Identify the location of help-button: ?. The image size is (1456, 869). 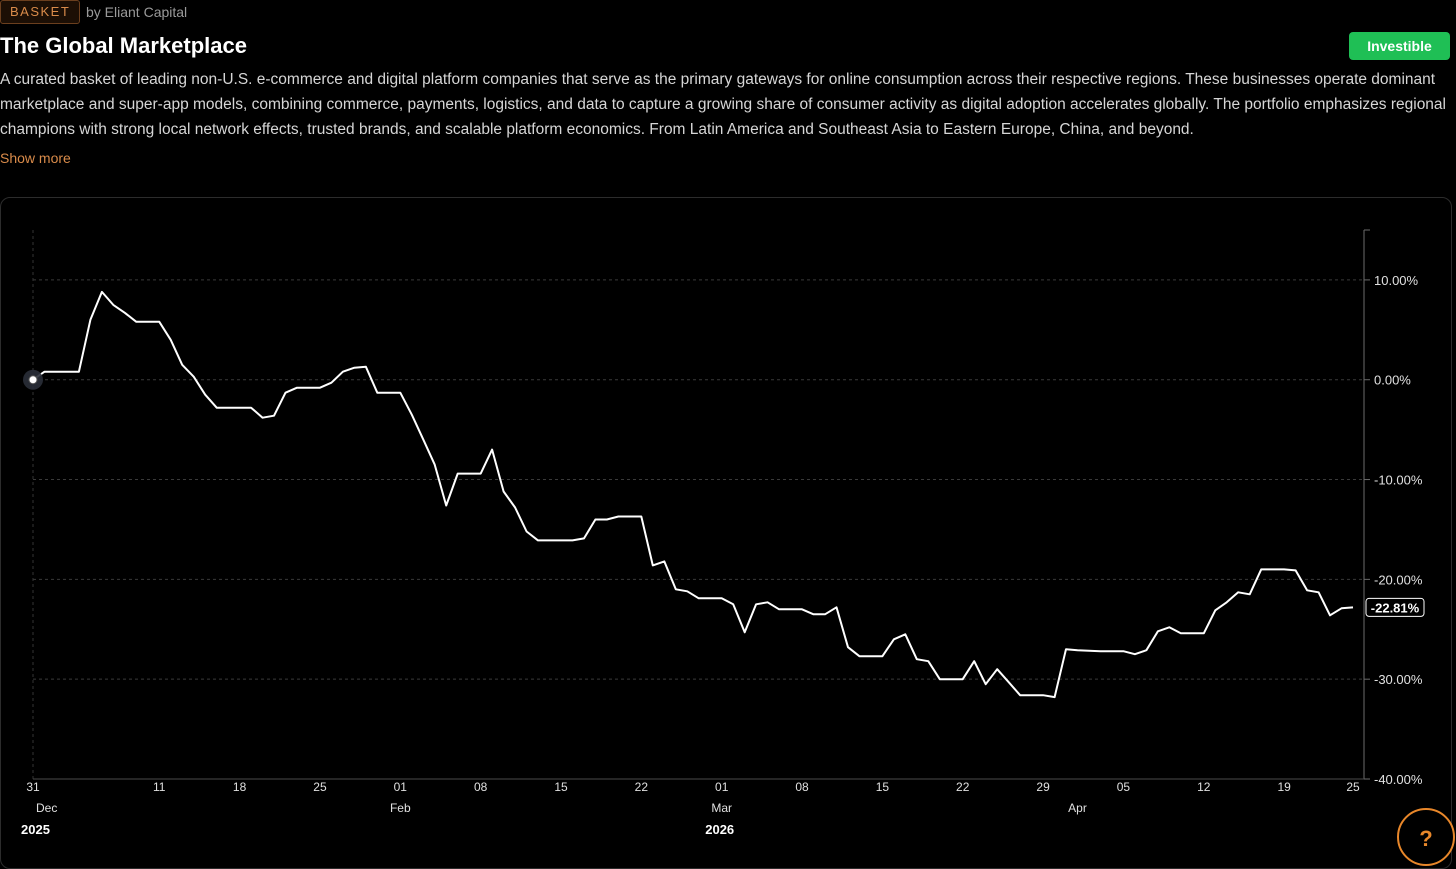
(1426, 837).